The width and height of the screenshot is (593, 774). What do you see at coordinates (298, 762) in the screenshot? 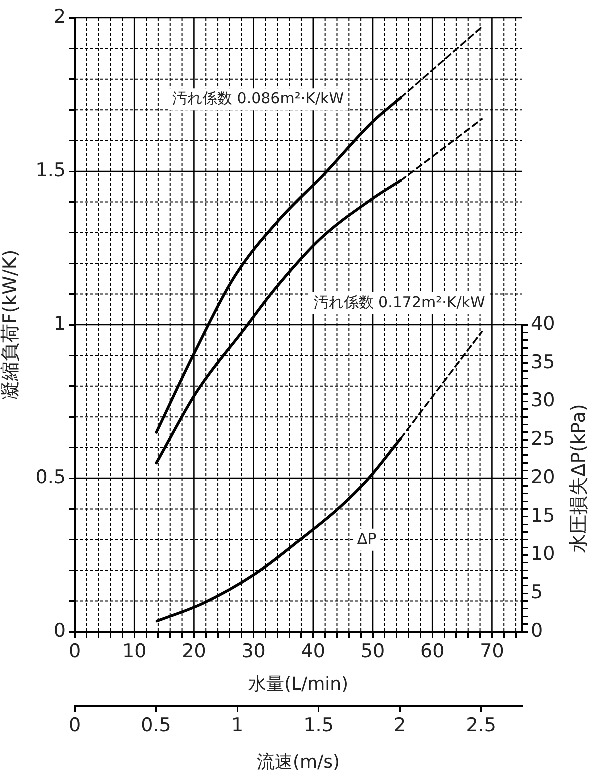
I see `x2-axis-title: 流速(m/s)` at bounding box center [298, 762].